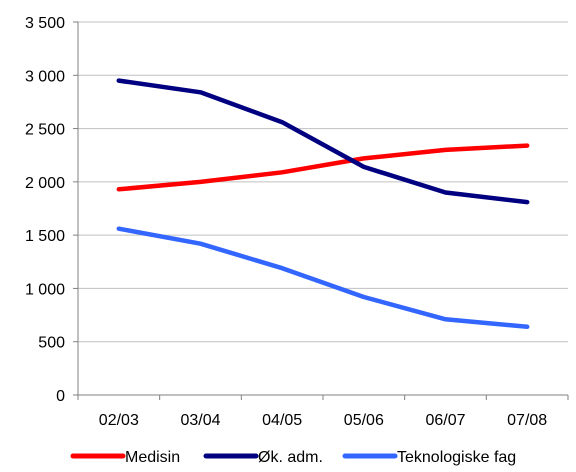 This screenshot has width=576, height=472. Describe the element at coordinates (527, 420) in the screenshot. I see `x-tick-label: 07/08` at that location.